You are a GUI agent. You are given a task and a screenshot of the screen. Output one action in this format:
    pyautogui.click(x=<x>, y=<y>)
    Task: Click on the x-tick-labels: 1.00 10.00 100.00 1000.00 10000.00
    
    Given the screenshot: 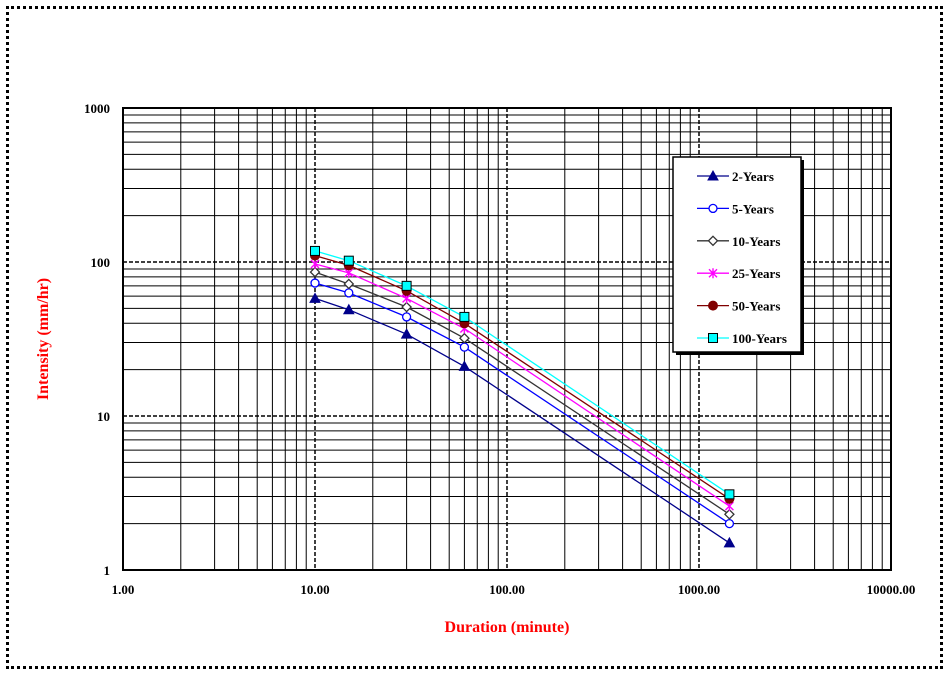 What is the action you would take?
    pyautogui.click(x=514, y=589)
    